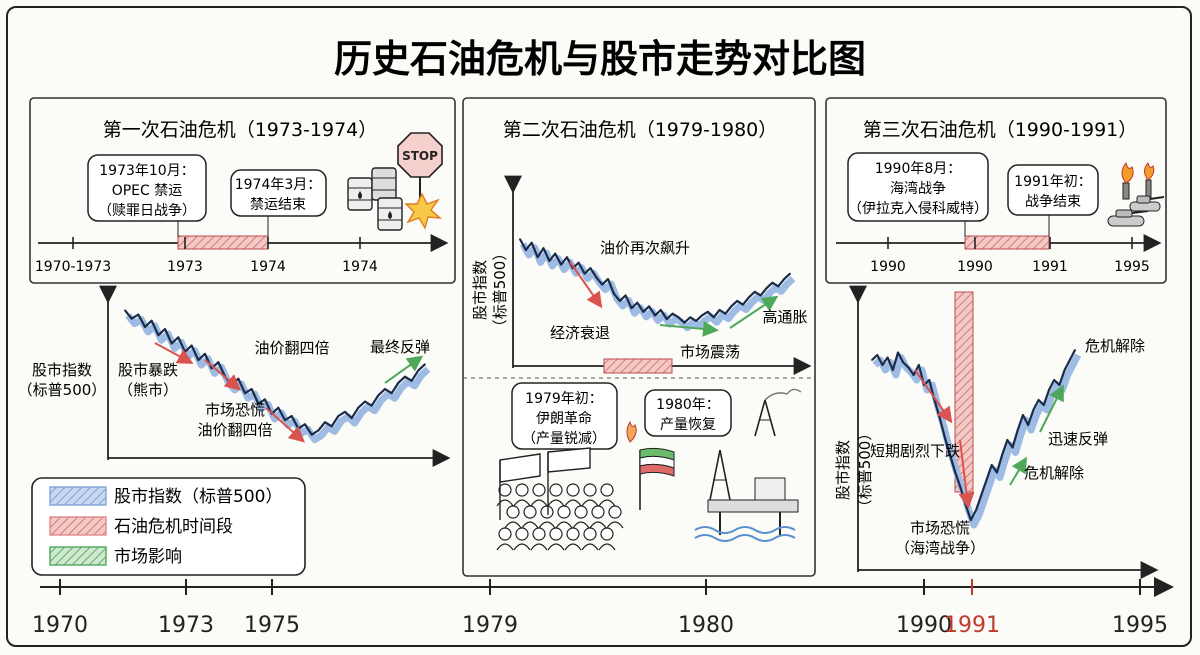 The height and width of the screenshot is (655, 1200). What do you see at coordinates (400, 347) in the screenshot?
I see `panel1-annotation-3: 最终反弹` at bounding box center [400, 347].